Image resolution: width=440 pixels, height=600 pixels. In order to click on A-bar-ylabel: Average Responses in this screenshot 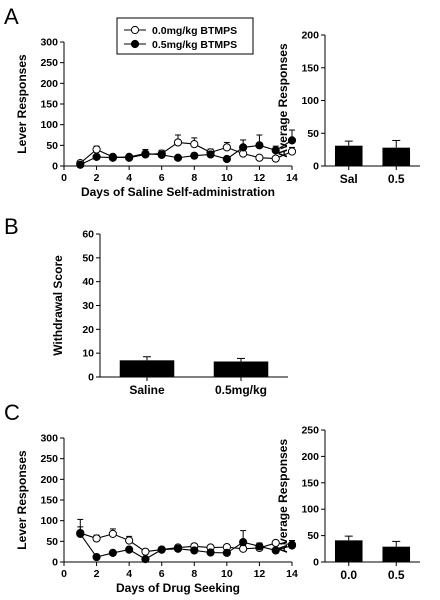, I will do `click(283, 100)`.